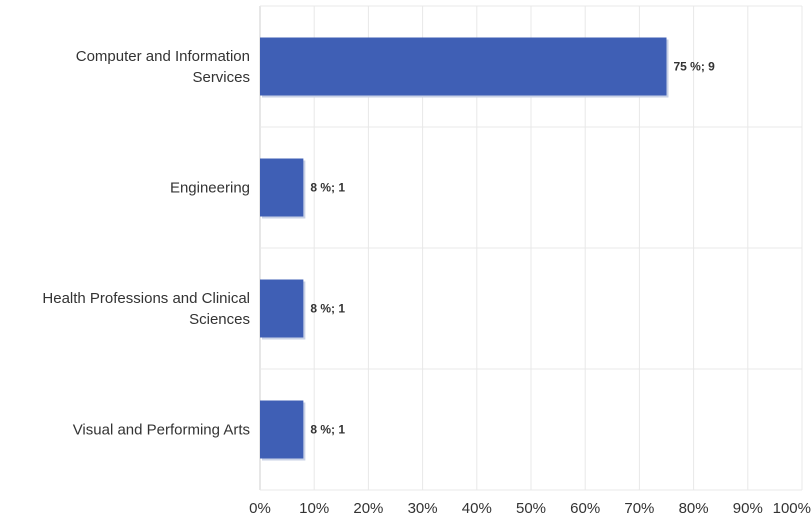 This screenshot has width=812, height=520. Describe the element at coordinates (694, 508) in the screenshot. I see `x-tick-label: 80%` at that location.